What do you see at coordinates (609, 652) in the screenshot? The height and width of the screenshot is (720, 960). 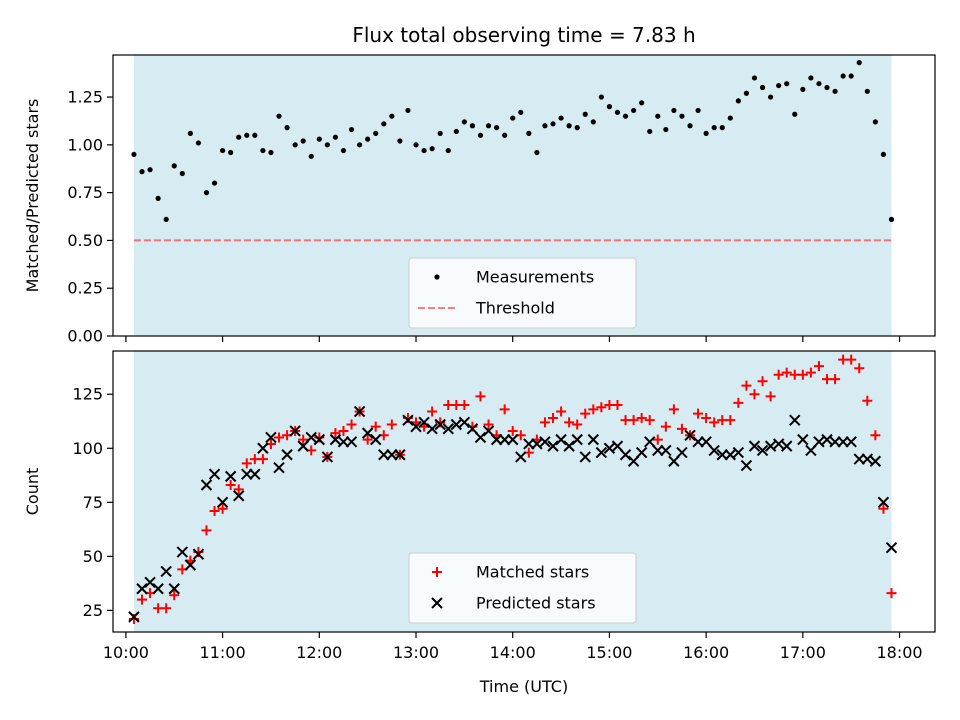 I see `x-tick-label: 15:00` at bounding box center [609, 652].